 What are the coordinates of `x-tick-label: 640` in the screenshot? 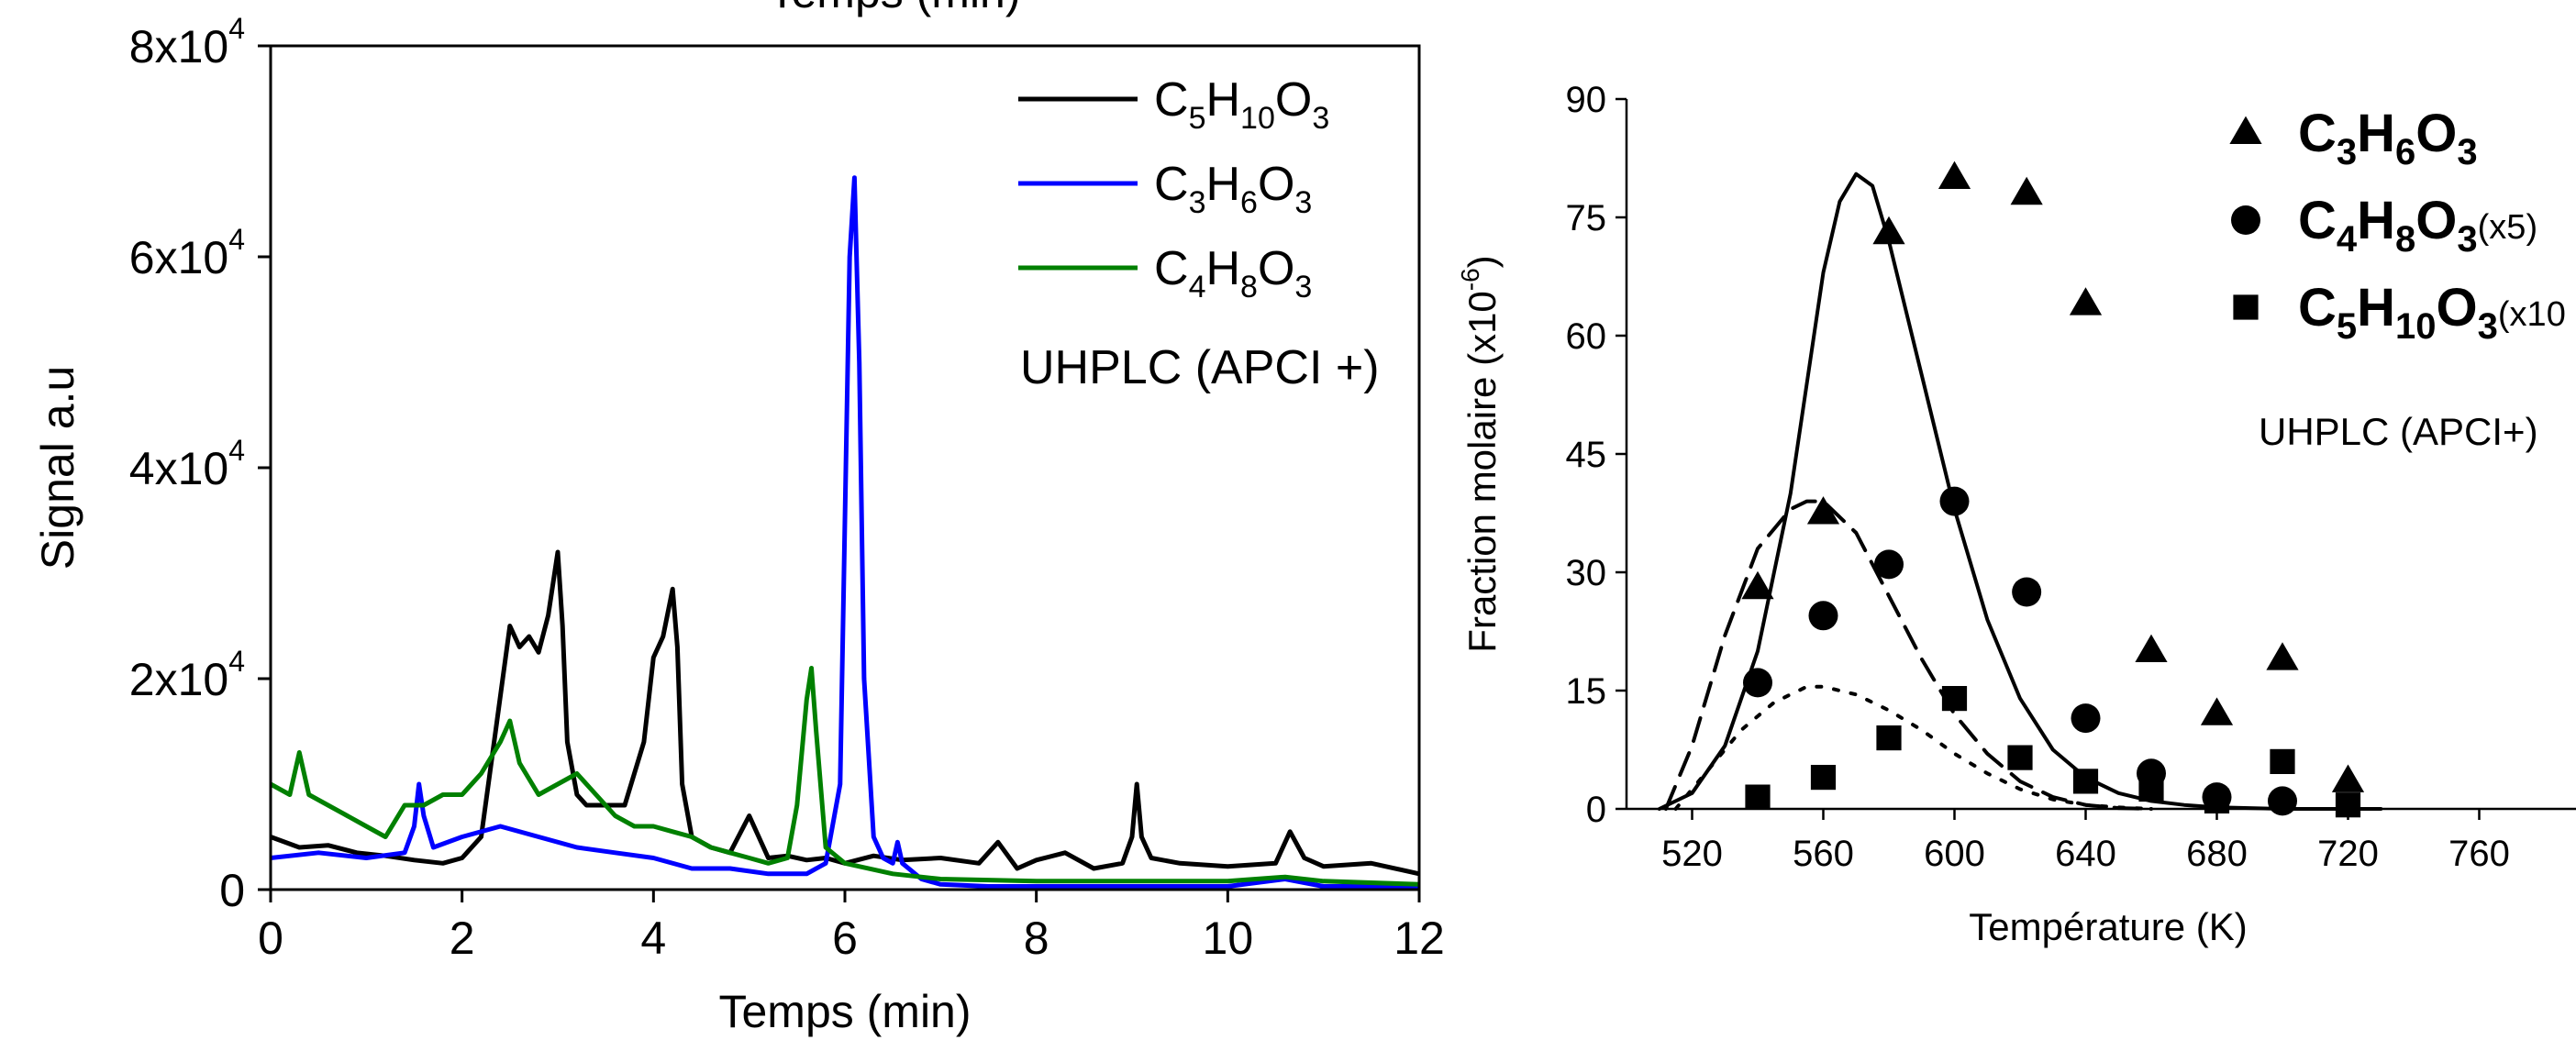 It's located at (2085, 854).